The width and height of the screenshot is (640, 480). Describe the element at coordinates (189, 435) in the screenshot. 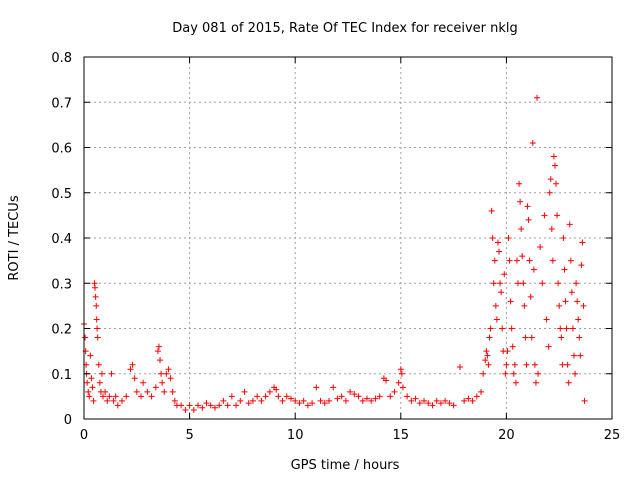

I see `x-tick-label: 5` at that location.